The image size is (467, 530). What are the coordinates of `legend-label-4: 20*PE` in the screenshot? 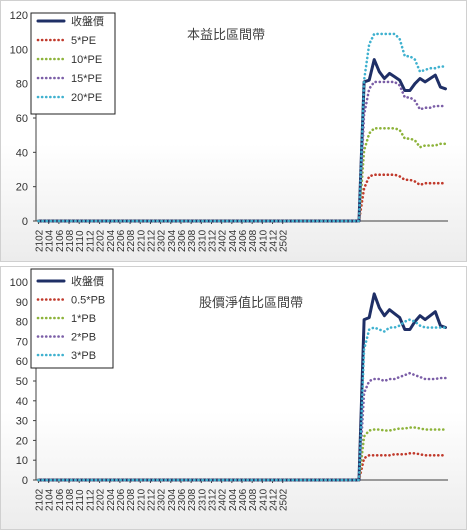 It's located at (86, 98).